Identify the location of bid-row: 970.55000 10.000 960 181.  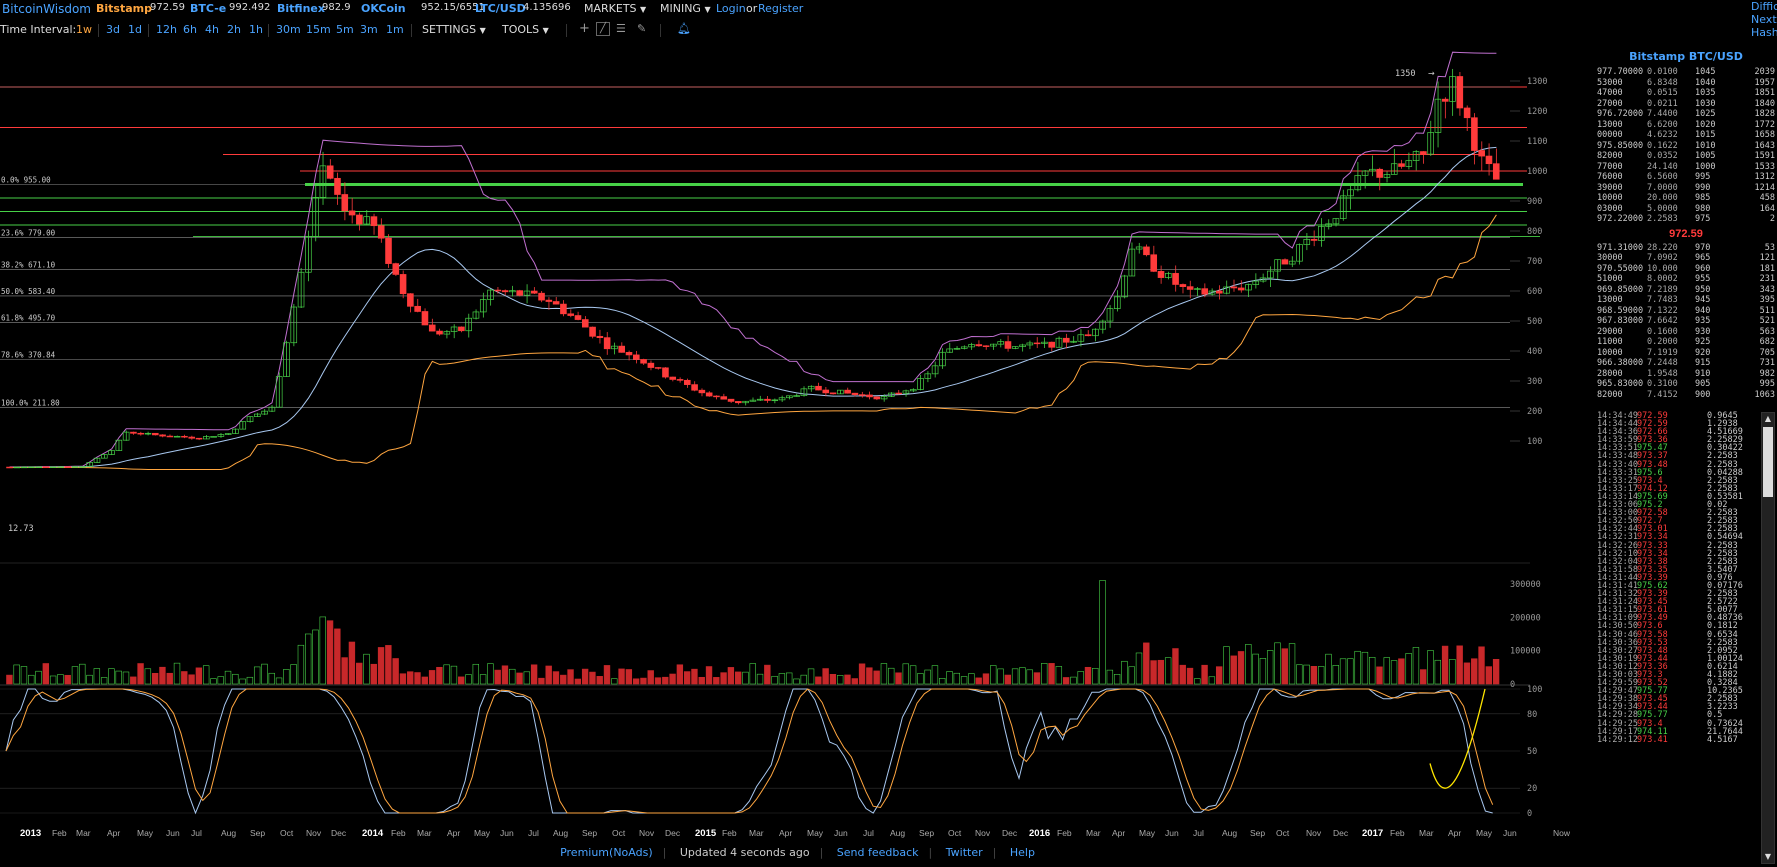
(1686, 269).